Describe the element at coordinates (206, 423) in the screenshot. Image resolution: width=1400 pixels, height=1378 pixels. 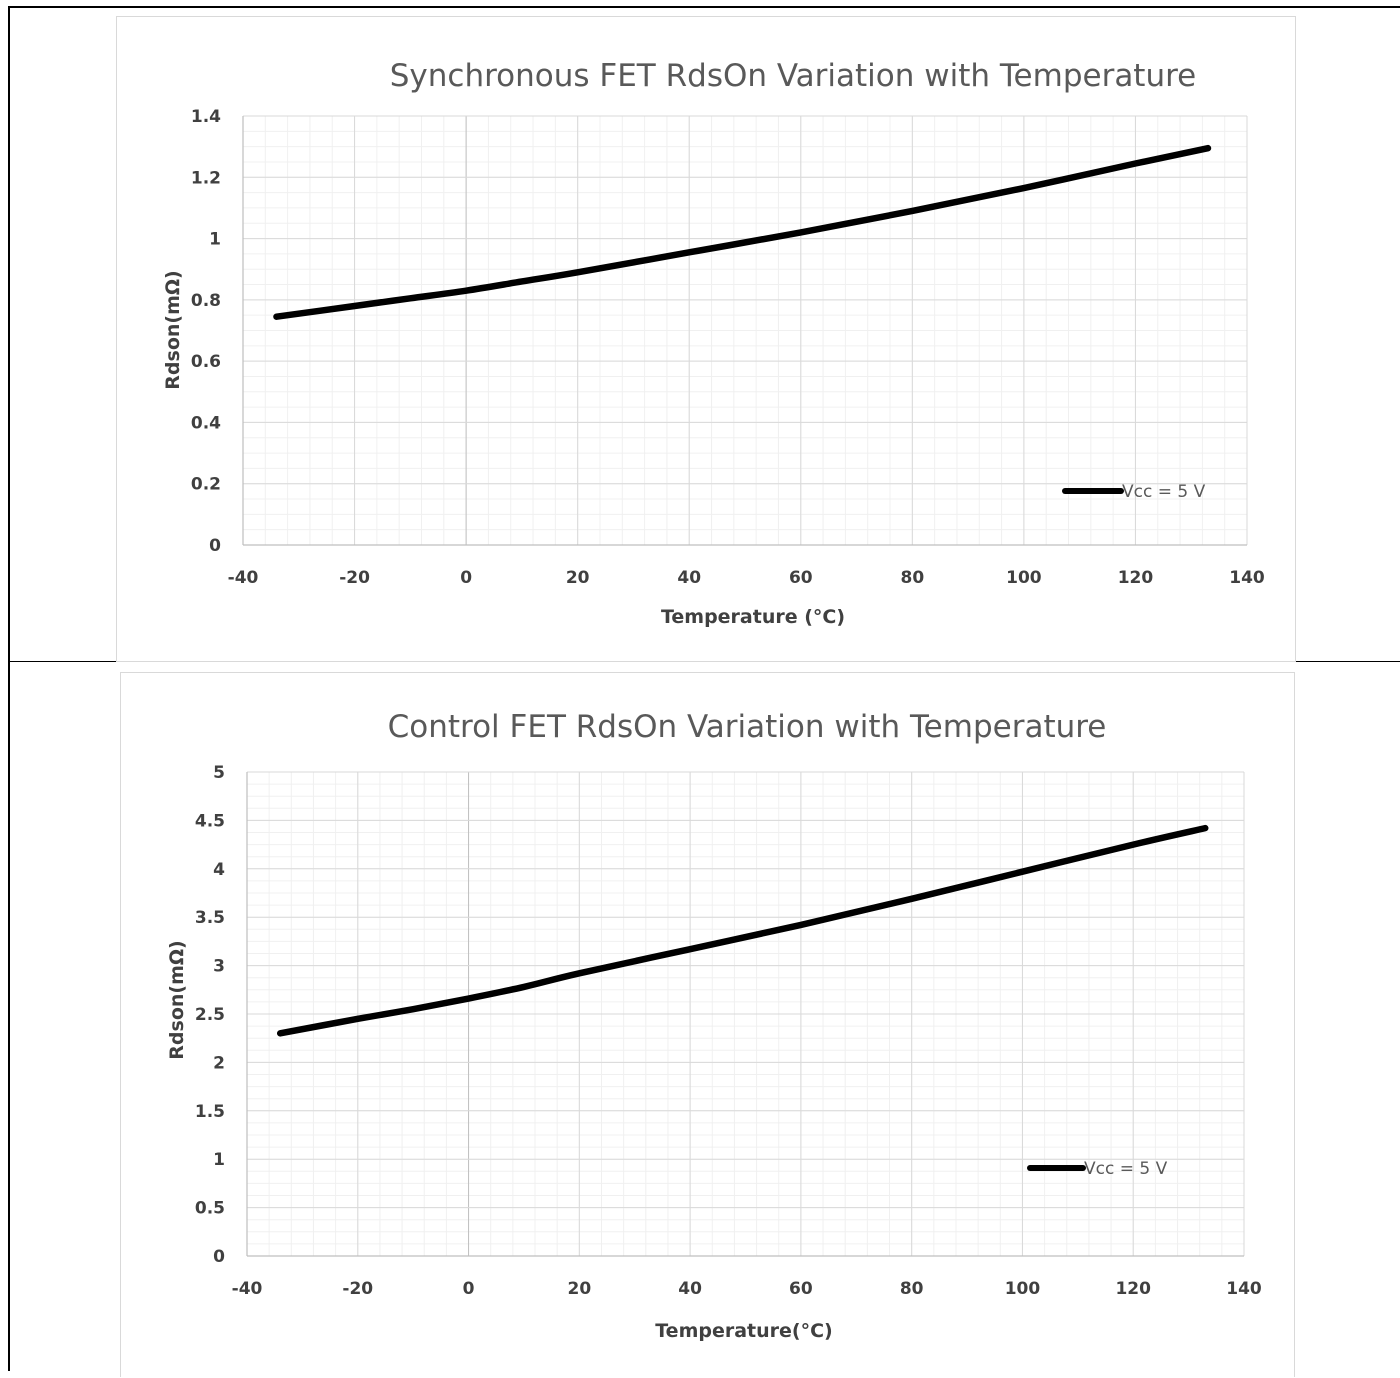
I see `y-tick-label: 0.4` at that location.